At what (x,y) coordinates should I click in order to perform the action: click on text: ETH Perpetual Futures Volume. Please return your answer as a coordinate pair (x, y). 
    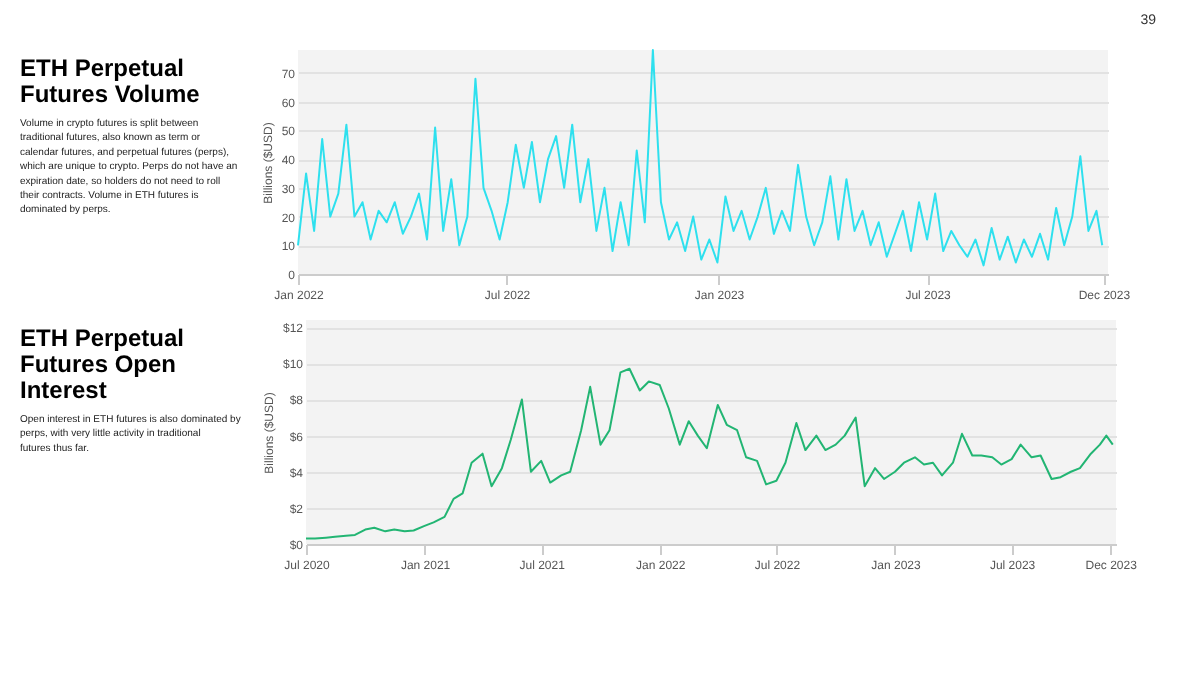
    Looking at the image, I should click on (110, 81).